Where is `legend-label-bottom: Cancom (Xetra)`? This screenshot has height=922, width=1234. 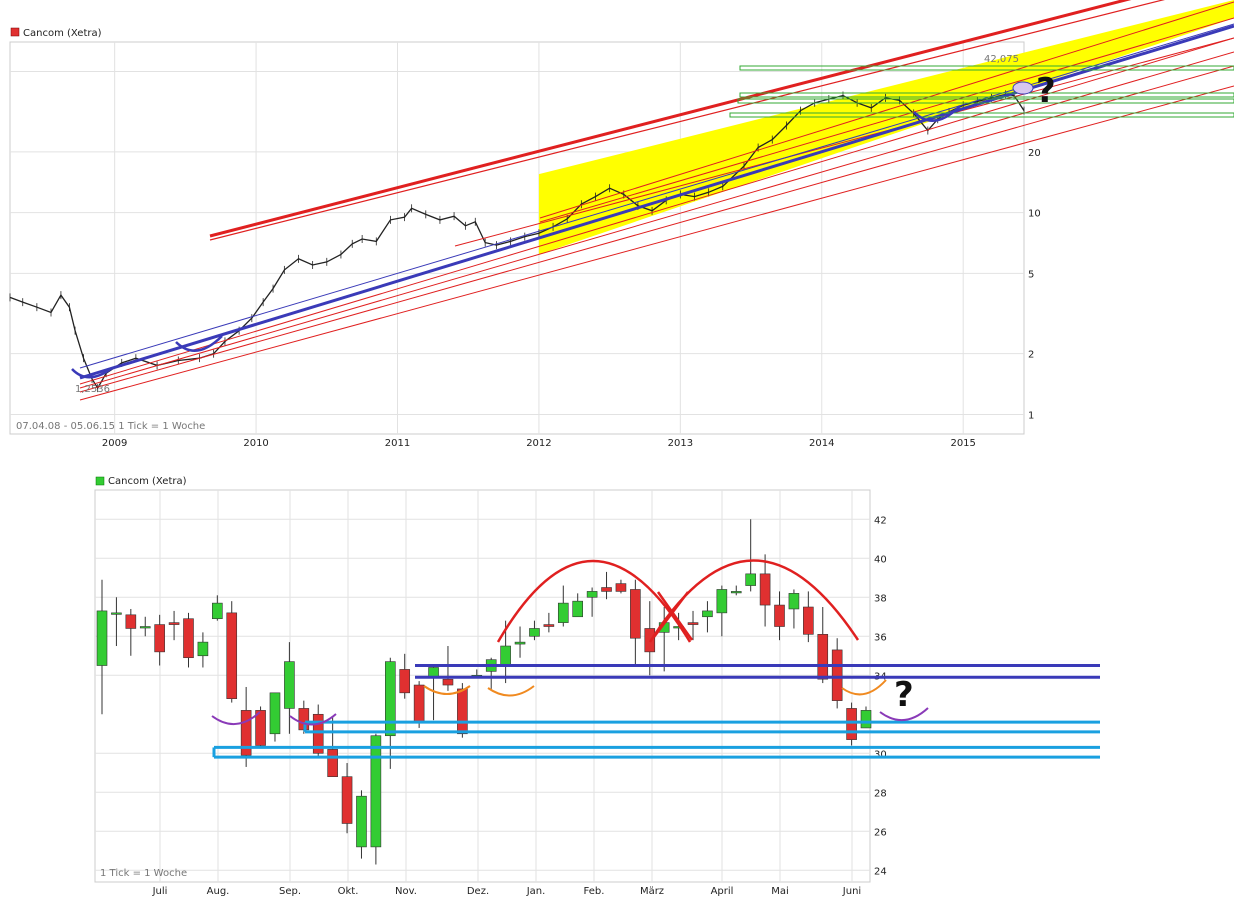 legend-label-bottom: Cancom (Xetra) is located at coordinates (147, 481).